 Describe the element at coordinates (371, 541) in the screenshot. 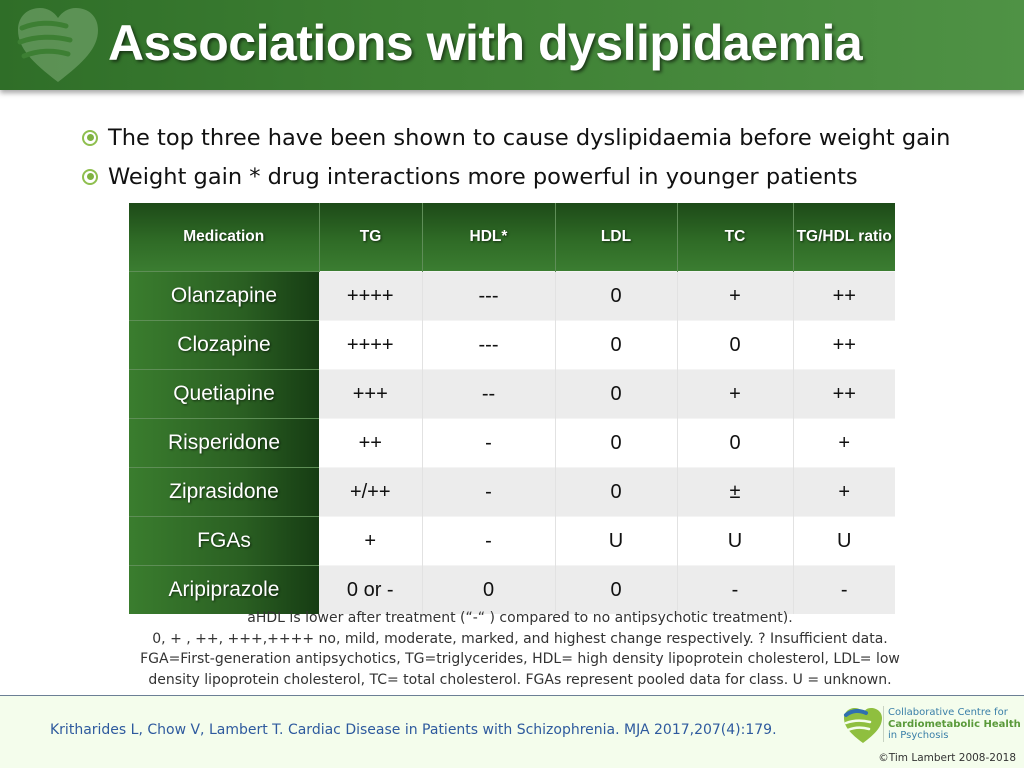

I see `tg-cell: +` at that location.